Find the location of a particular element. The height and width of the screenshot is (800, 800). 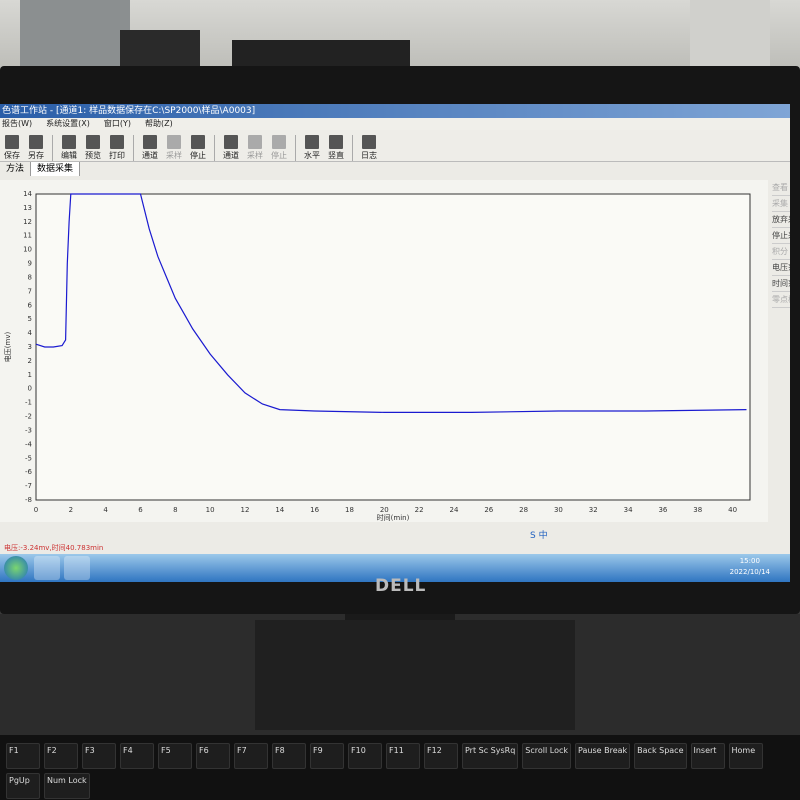

keyboard-key: Scroll Lock is located at coordinates (547, 756).